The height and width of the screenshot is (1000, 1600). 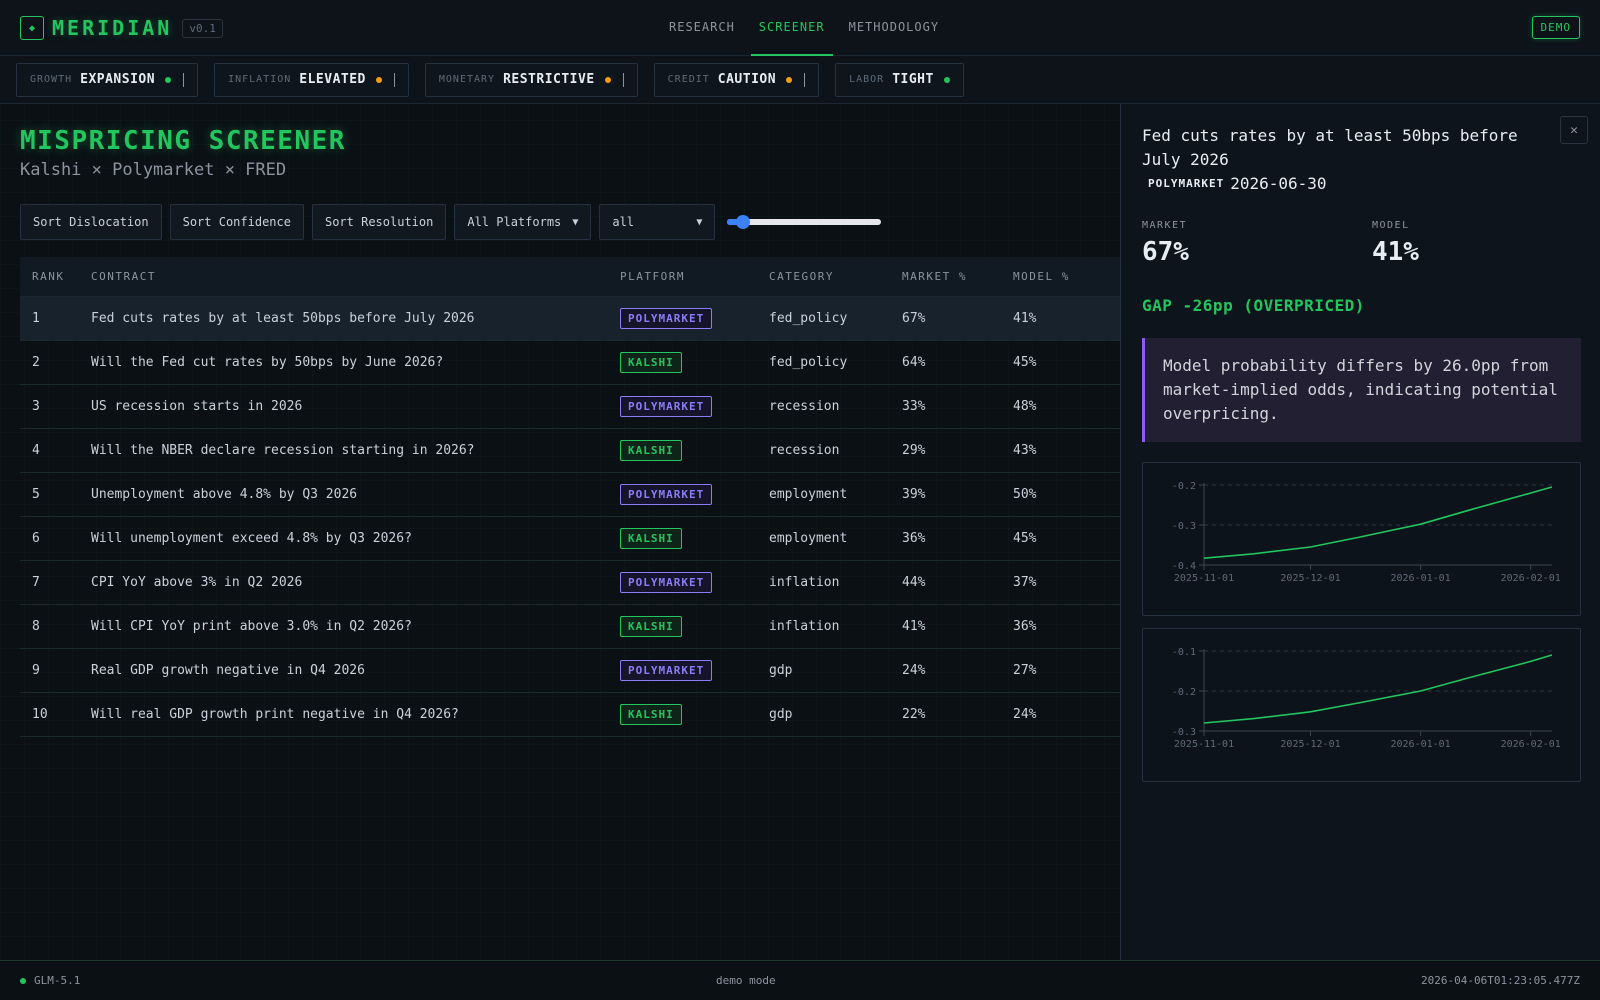 I want to click on model-label: MODEL, so click(x=1391, y=225).